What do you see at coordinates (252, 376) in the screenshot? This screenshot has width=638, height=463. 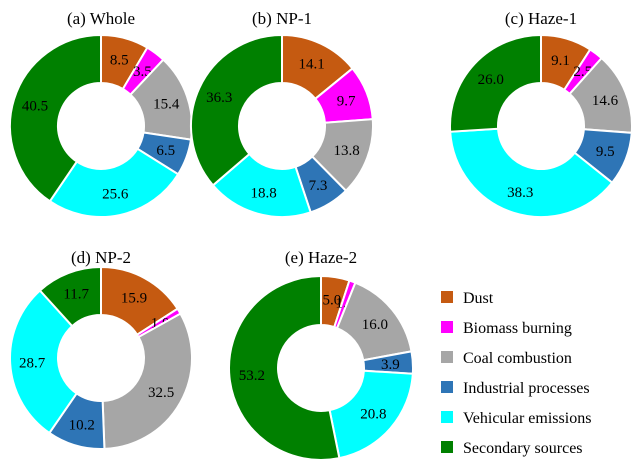 I see `slice-value-label: 53.2` at bounding box center [252, 376].